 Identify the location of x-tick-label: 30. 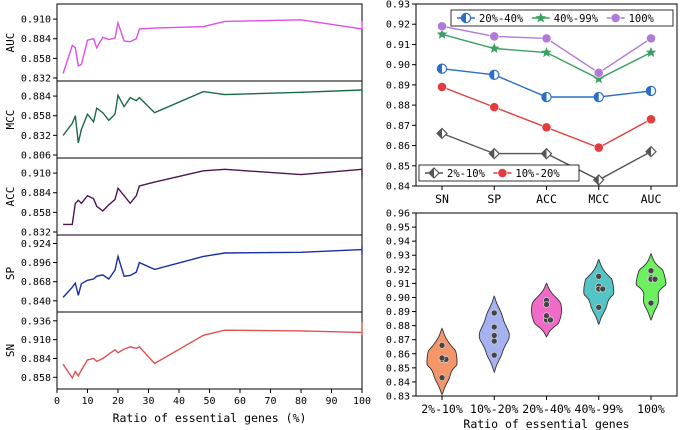
(148, 401).